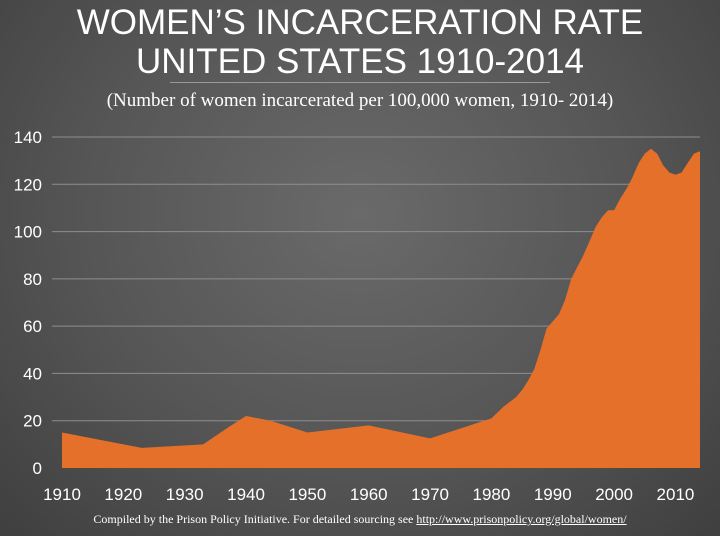 The width and height of the screenshot is (720, 536). Describe the element at coordinates (553, 494) in the screenshot. I see `x-tick-label: 1990` at that location.